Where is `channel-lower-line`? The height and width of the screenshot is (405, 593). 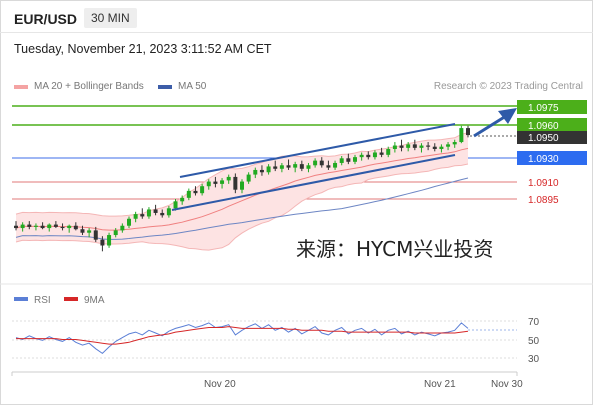
channel-lower-line is located at coordinates (313, 182).